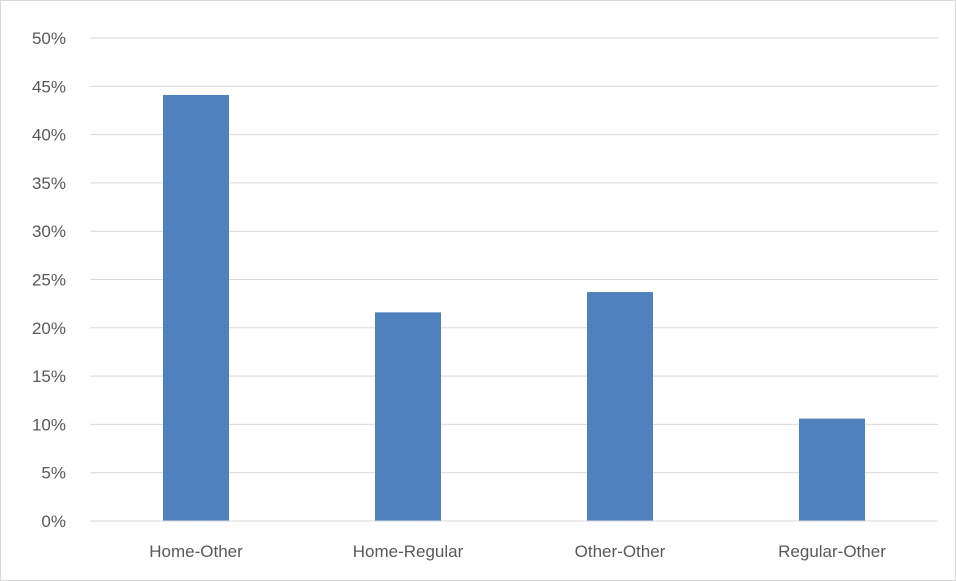  I want to click on x-category-label: Home-Regular, so click(408, 551).